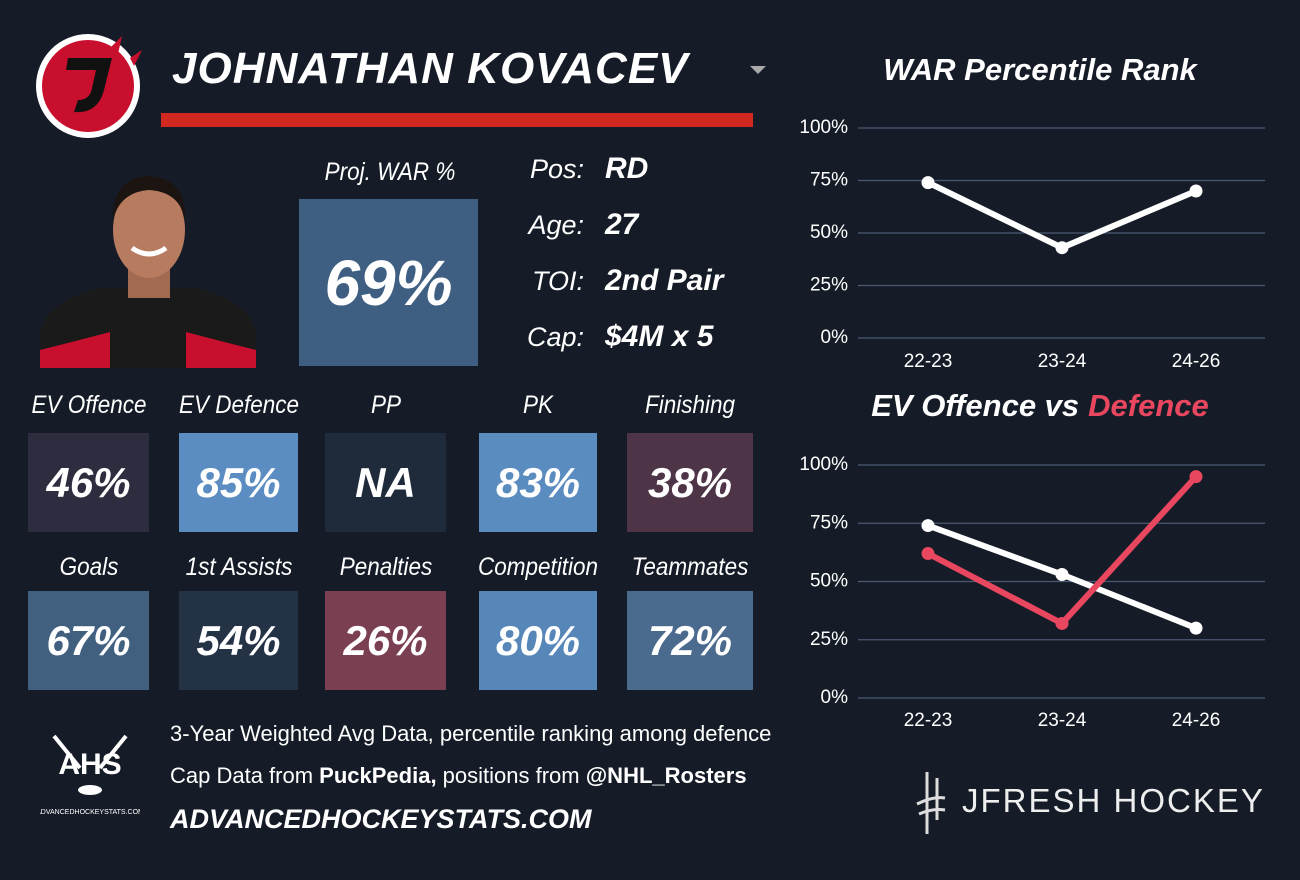  What do you see at coordinates (88, 482) in the screenshot?
I see `stat-tile: 46%` at bounding box center [88, 482].